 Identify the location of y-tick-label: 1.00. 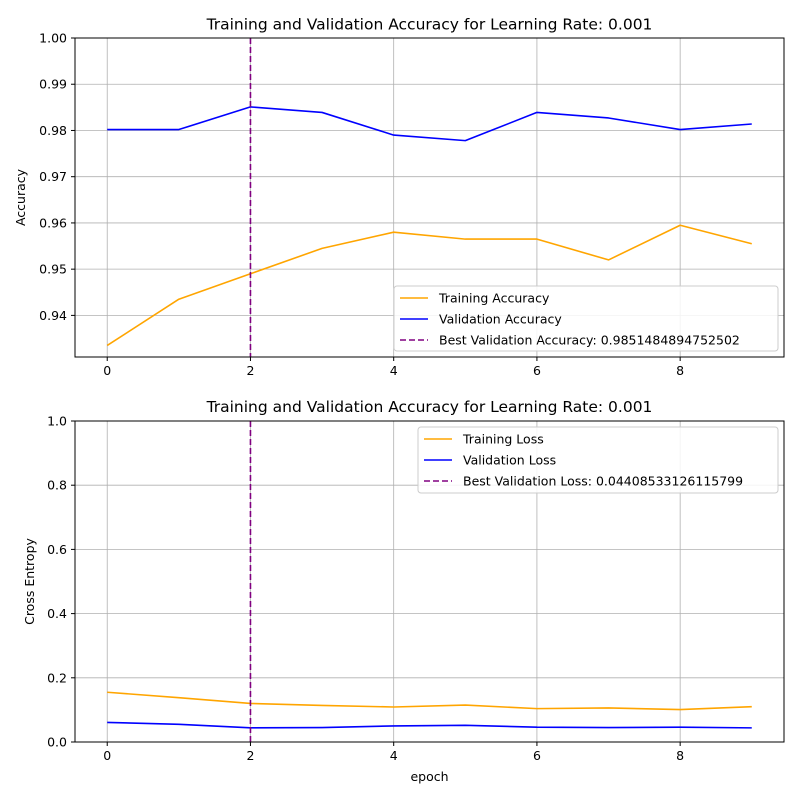
(53, 38).